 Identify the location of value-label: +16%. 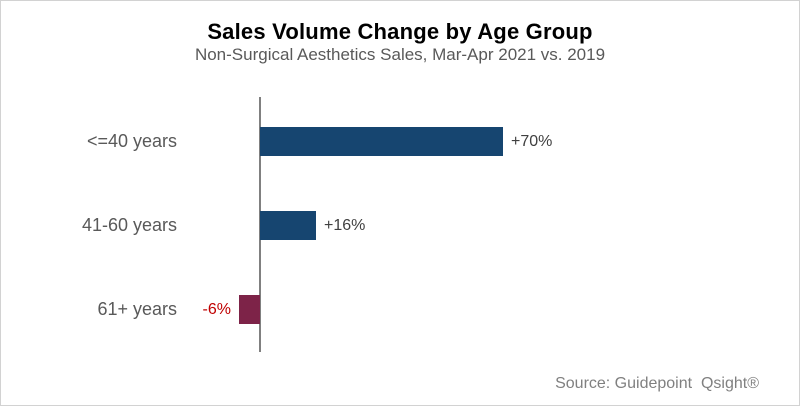
(345, 225).